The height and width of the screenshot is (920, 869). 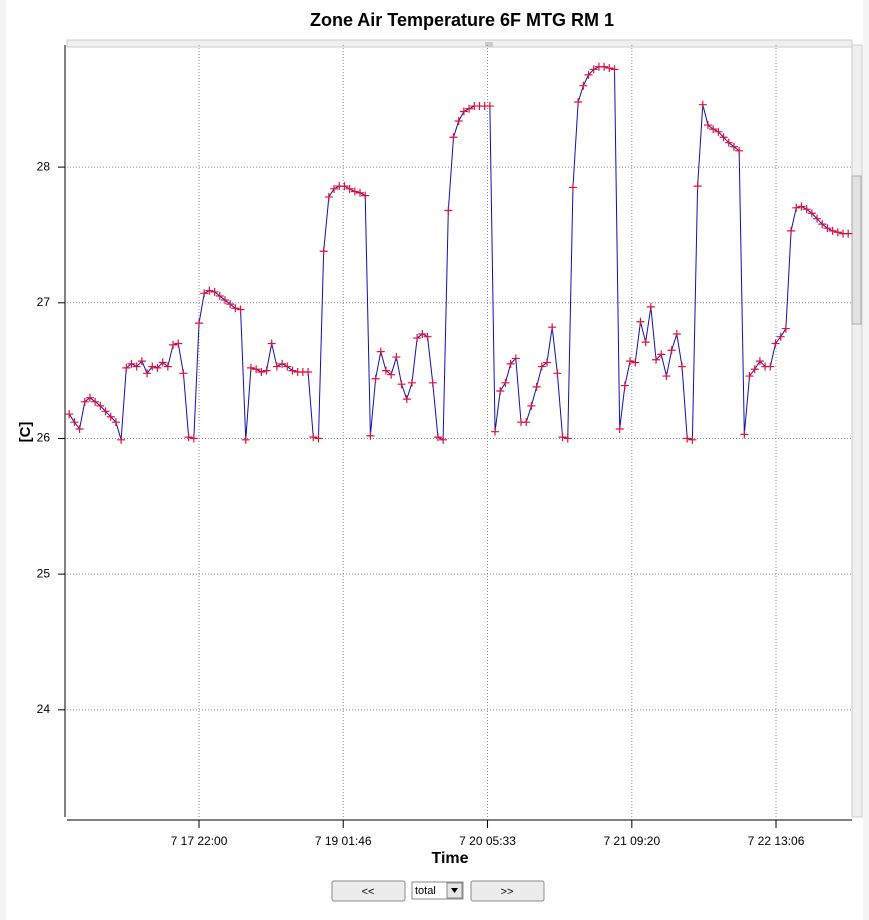 I want to click on prev-button: <<, so click(x=368, y=891).